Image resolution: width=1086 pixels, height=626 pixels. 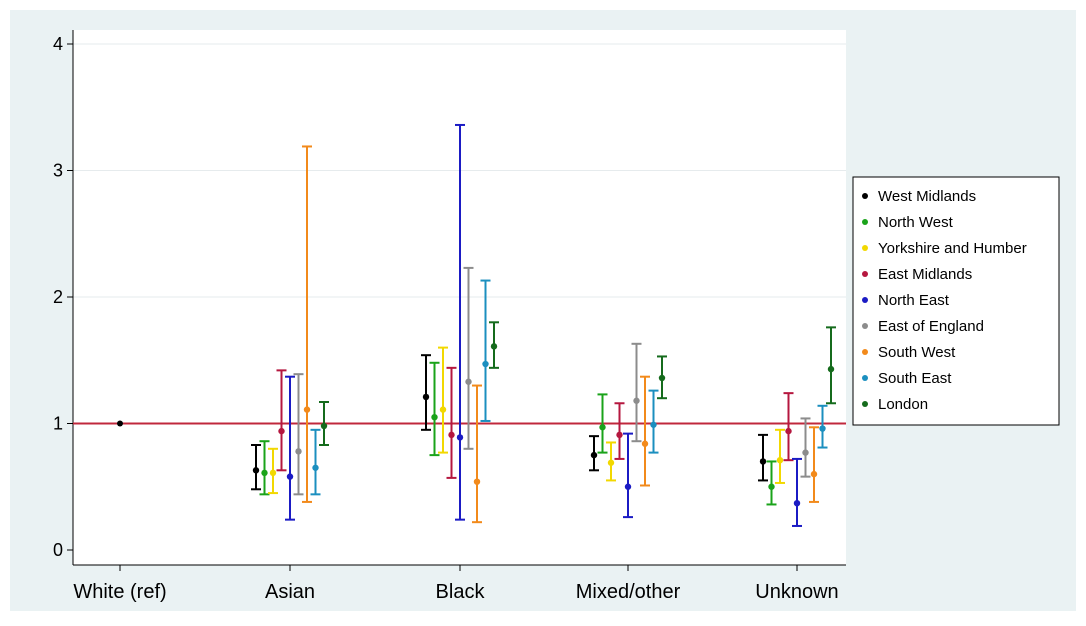 I want to click on x-tick-label: Asian, so click(x=290, y=592).